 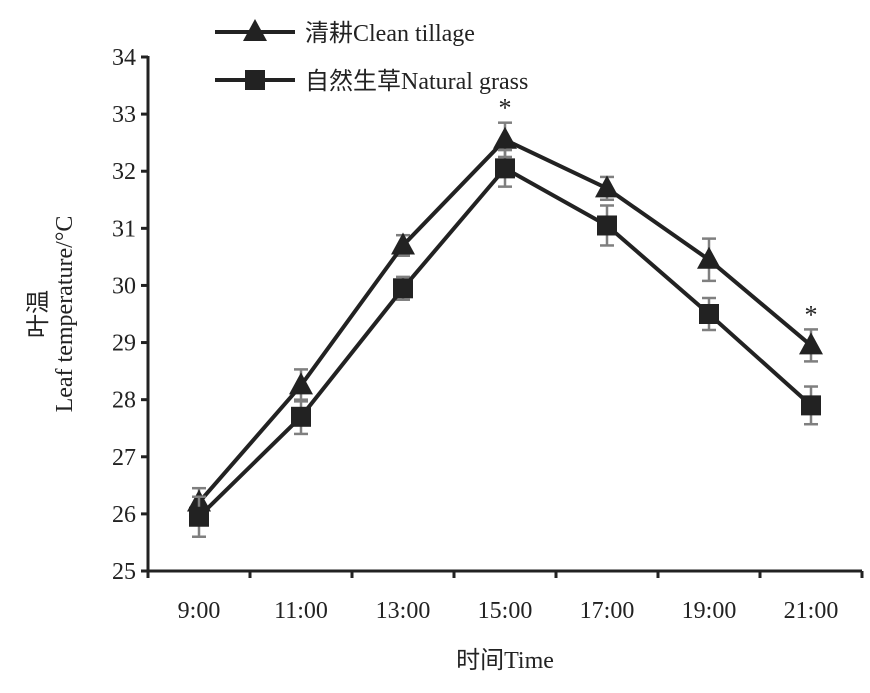 What do you see at coordinates (124, 115) in the screenshot?
I see `y-tick-label: 33` at bounding box center [124, 115].